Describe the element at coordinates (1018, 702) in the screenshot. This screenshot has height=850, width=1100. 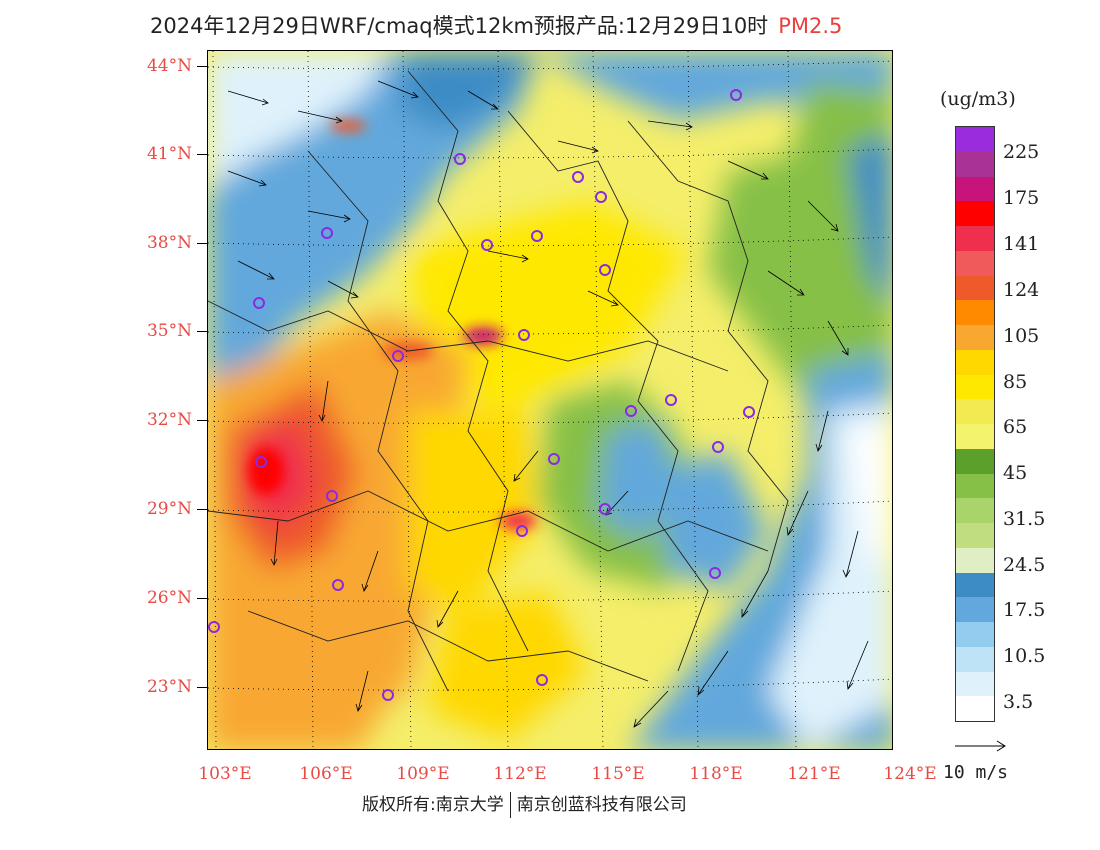
I see `legend-label: 3.5` at that location.